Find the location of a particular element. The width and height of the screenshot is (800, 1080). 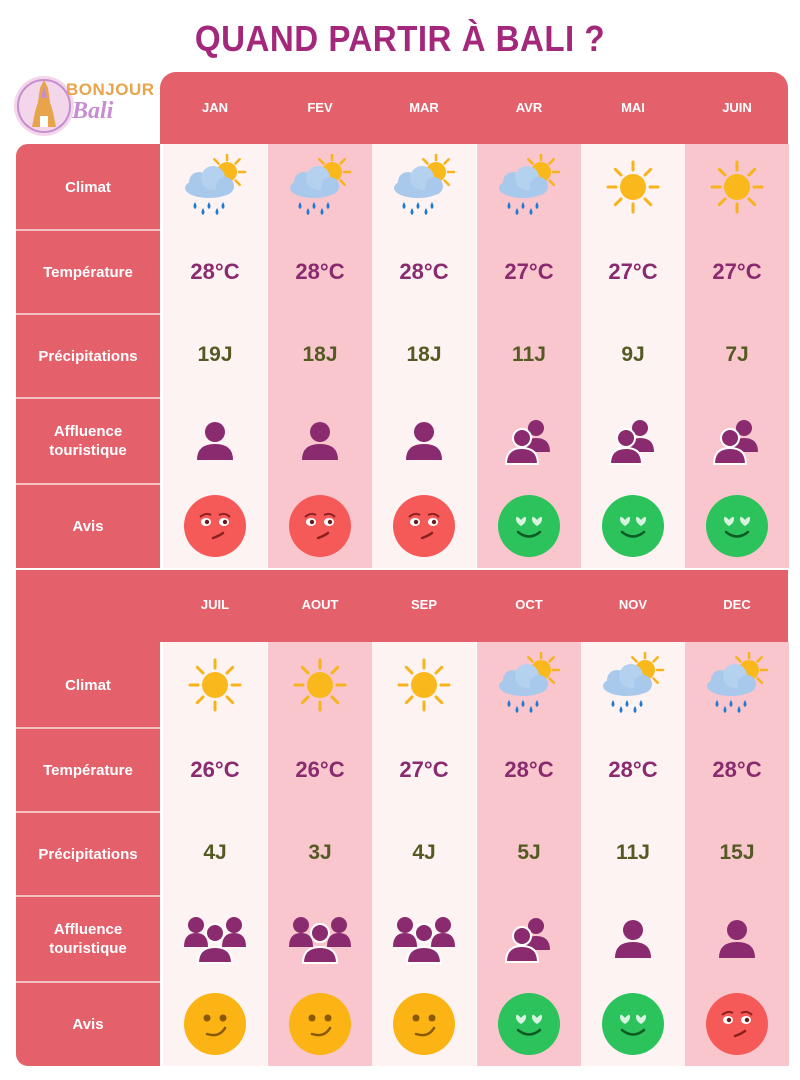

month-label-mar: MAR is located at coordinates (424, 107).